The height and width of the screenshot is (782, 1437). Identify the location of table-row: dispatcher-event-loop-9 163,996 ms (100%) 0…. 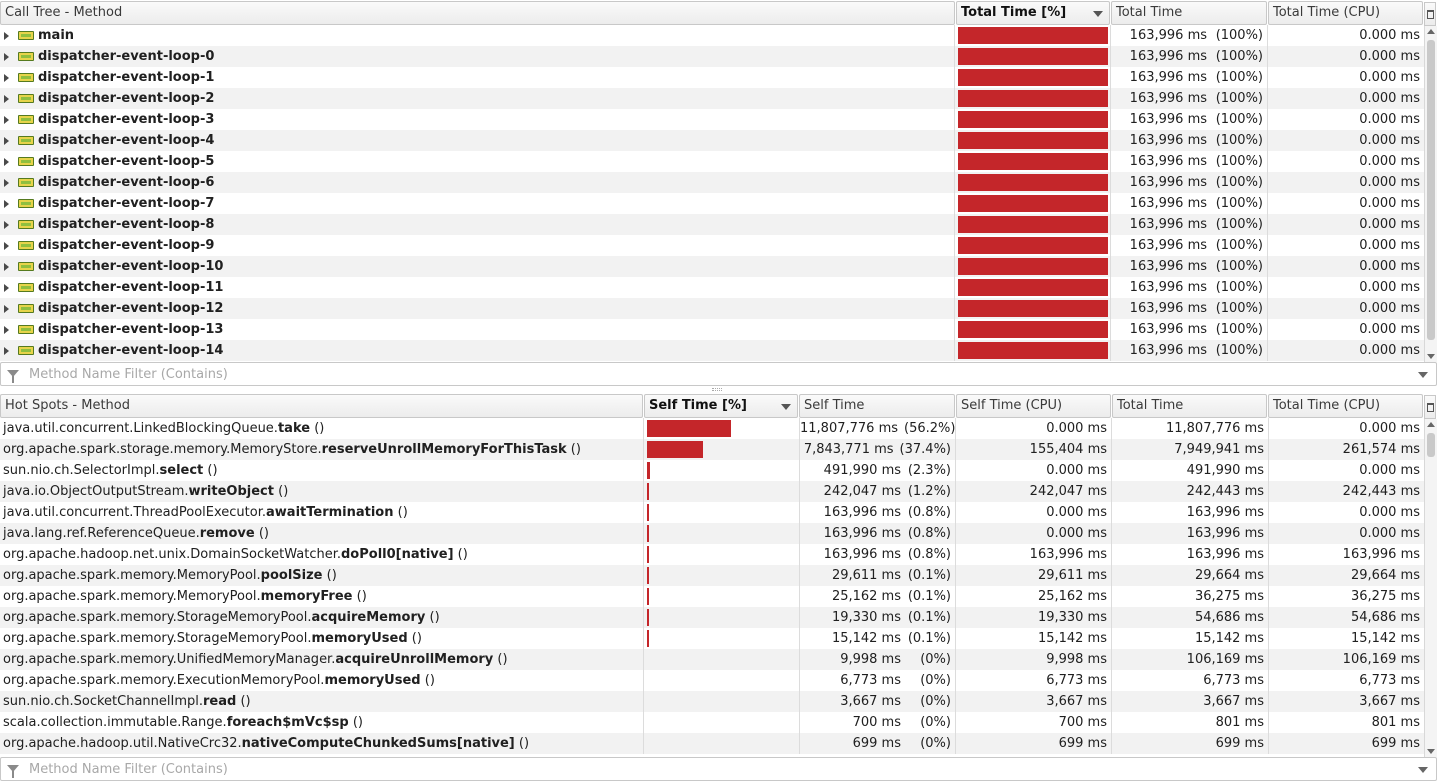
(712, 245).